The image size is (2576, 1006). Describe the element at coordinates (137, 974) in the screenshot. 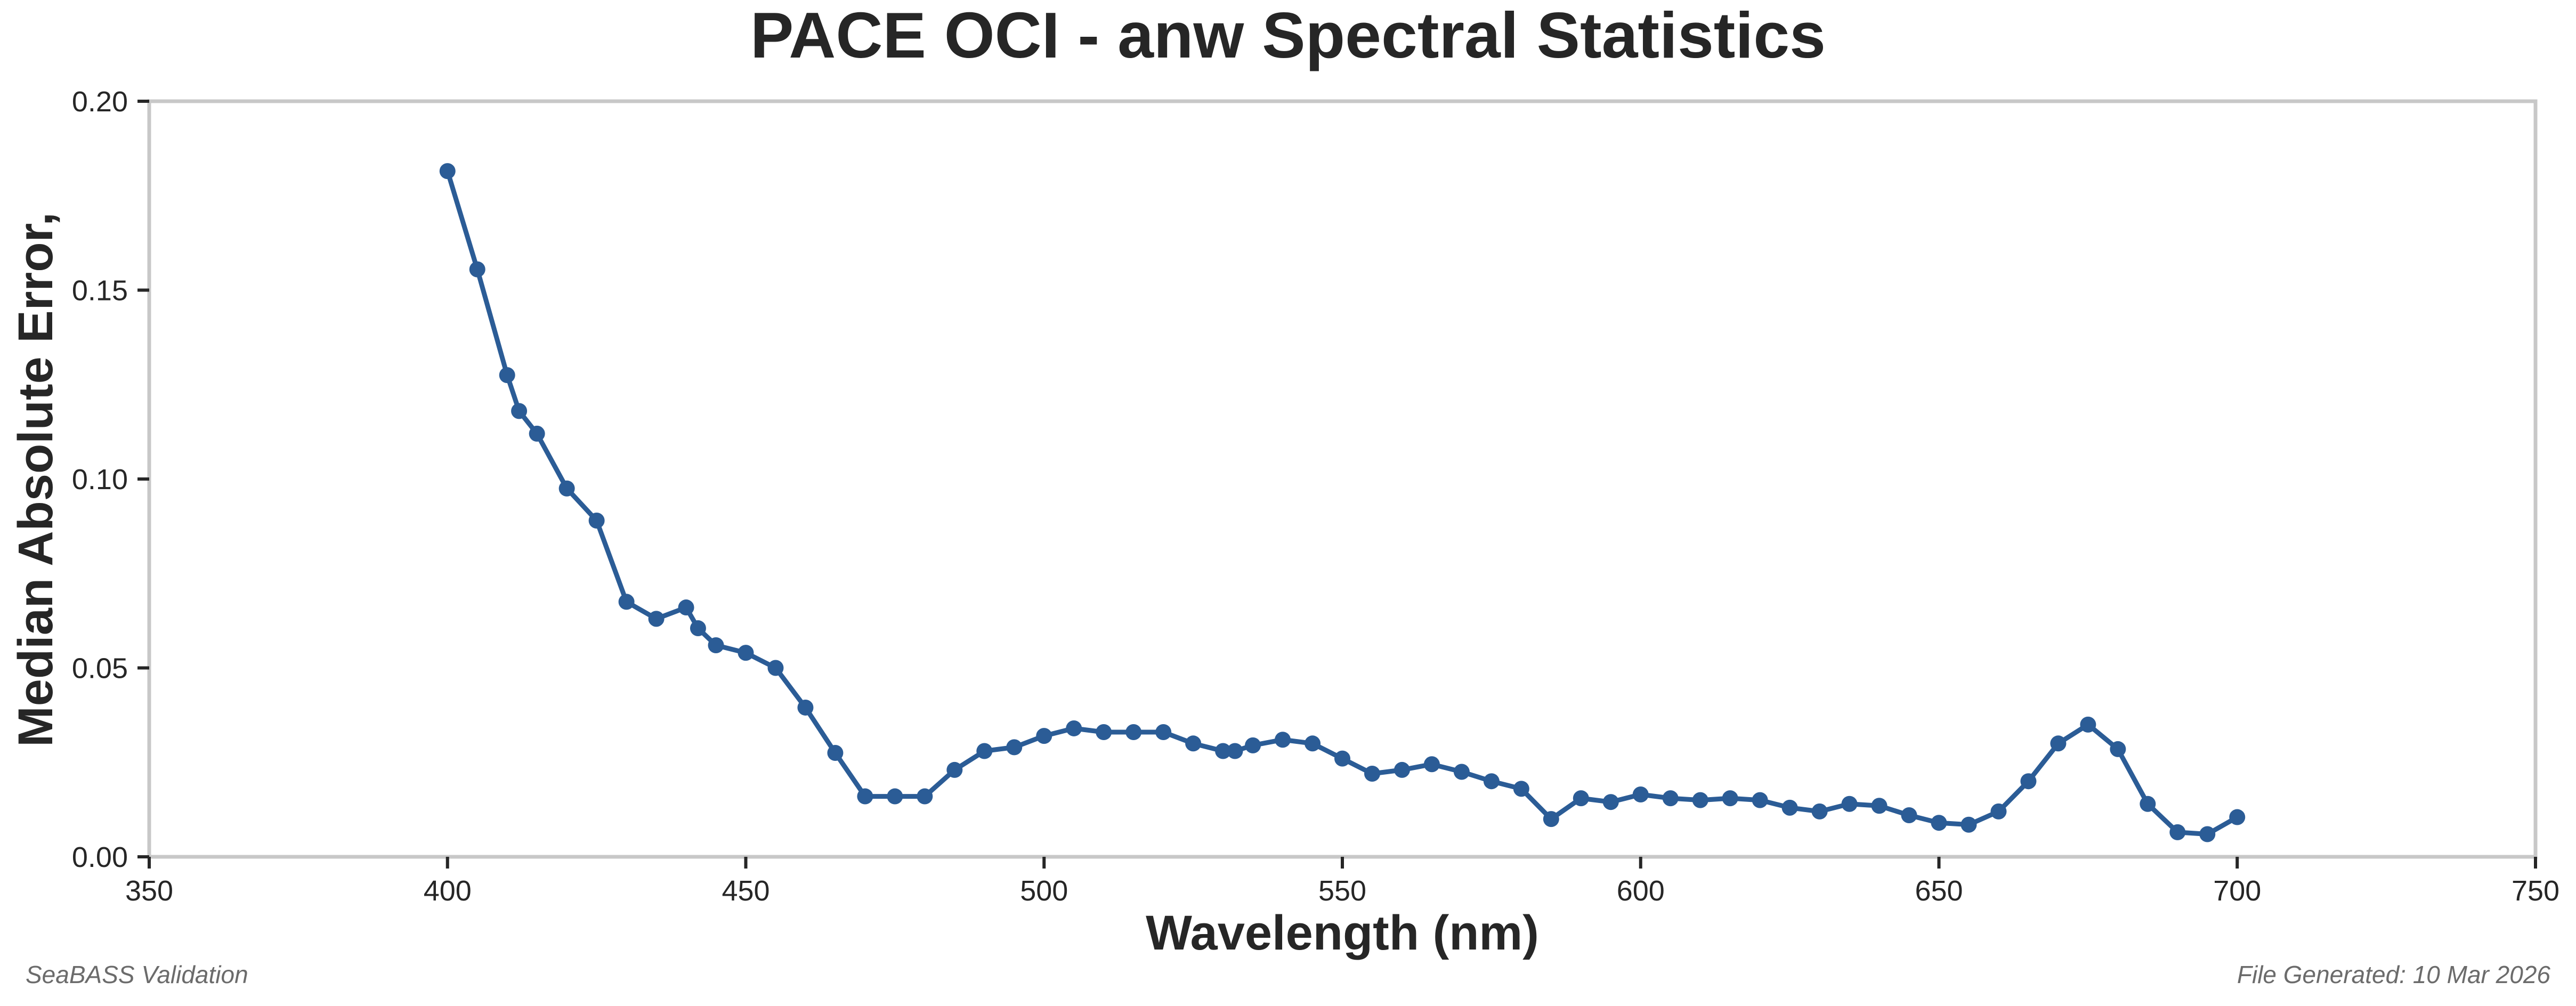

I see `footer-source: SeaBASS Validation` at that location.